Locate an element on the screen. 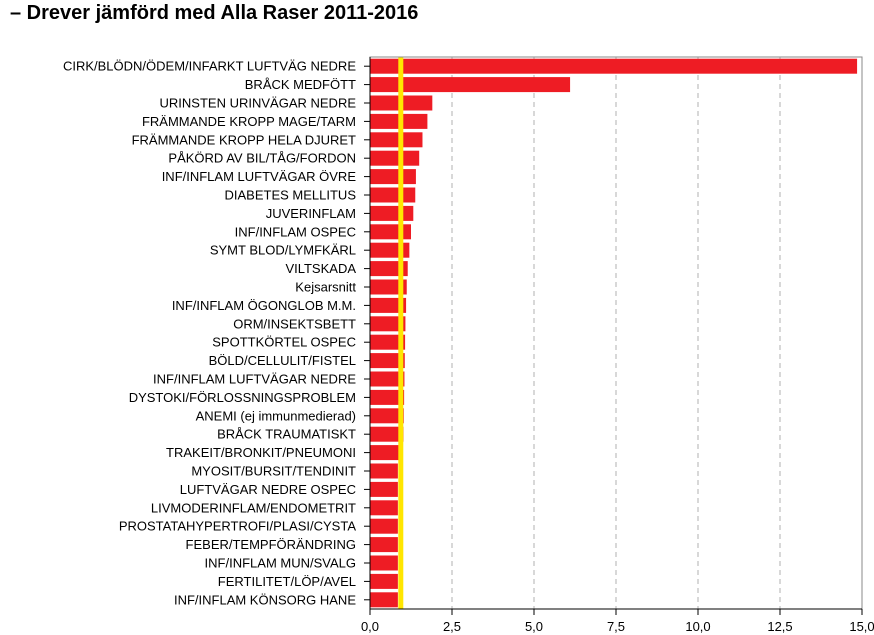  category-label: INF/INFLAM LUFTVÄGAR ÖVRE is located at coordinates (259, 176).